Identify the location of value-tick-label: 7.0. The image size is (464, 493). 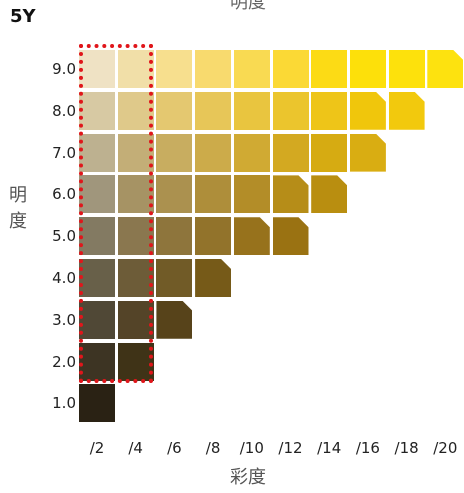
(64, 152).